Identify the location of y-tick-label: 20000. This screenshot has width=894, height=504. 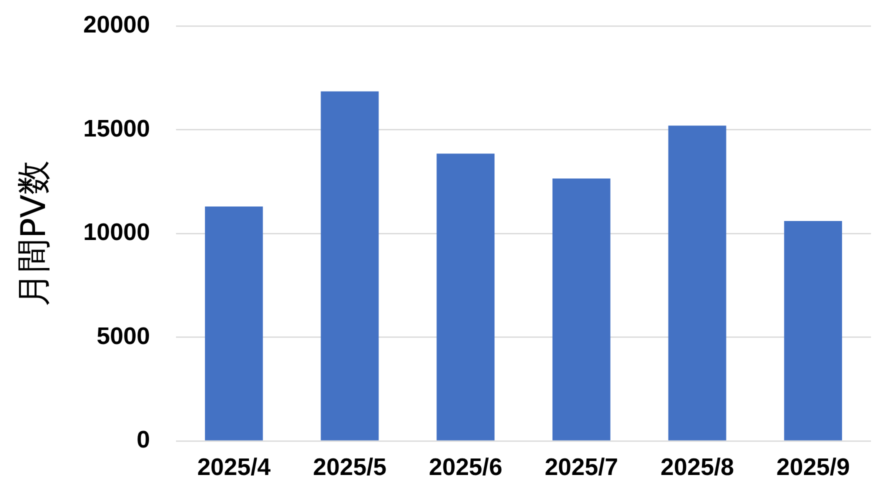
(116, 25).